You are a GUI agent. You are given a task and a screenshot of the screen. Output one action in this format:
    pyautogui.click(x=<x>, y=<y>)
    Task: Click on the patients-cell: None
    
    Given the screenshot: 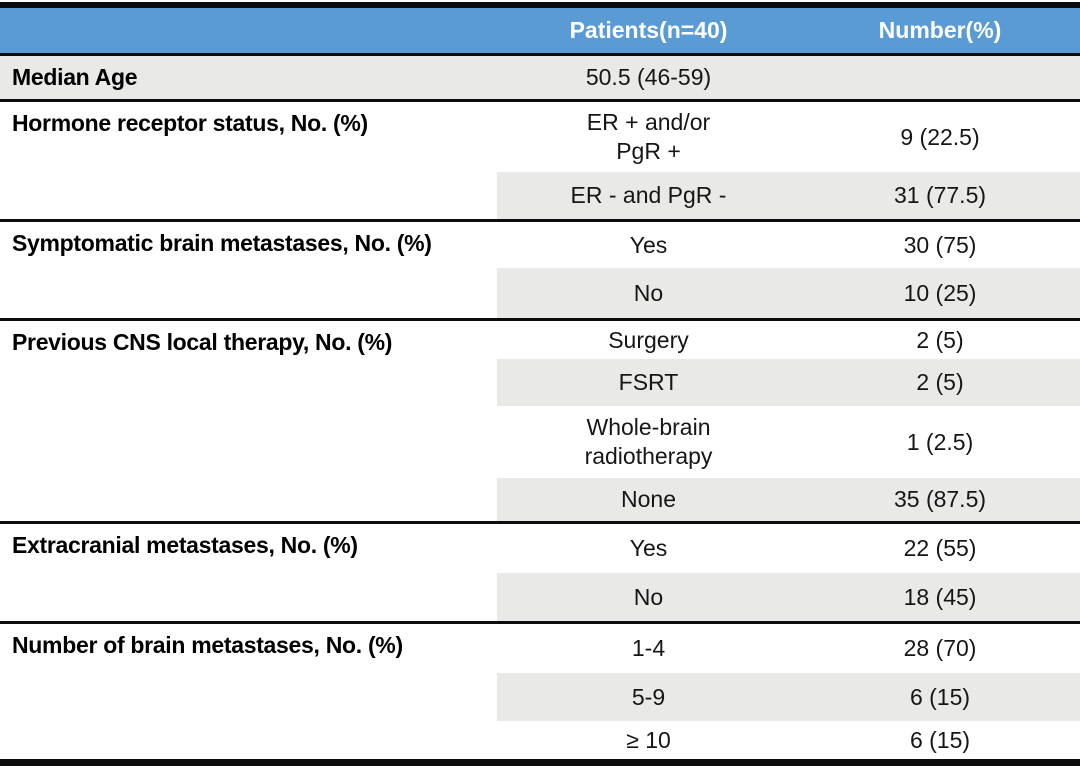 What is the action you would take?
    pyautogui.click(x=648, y=499)
    